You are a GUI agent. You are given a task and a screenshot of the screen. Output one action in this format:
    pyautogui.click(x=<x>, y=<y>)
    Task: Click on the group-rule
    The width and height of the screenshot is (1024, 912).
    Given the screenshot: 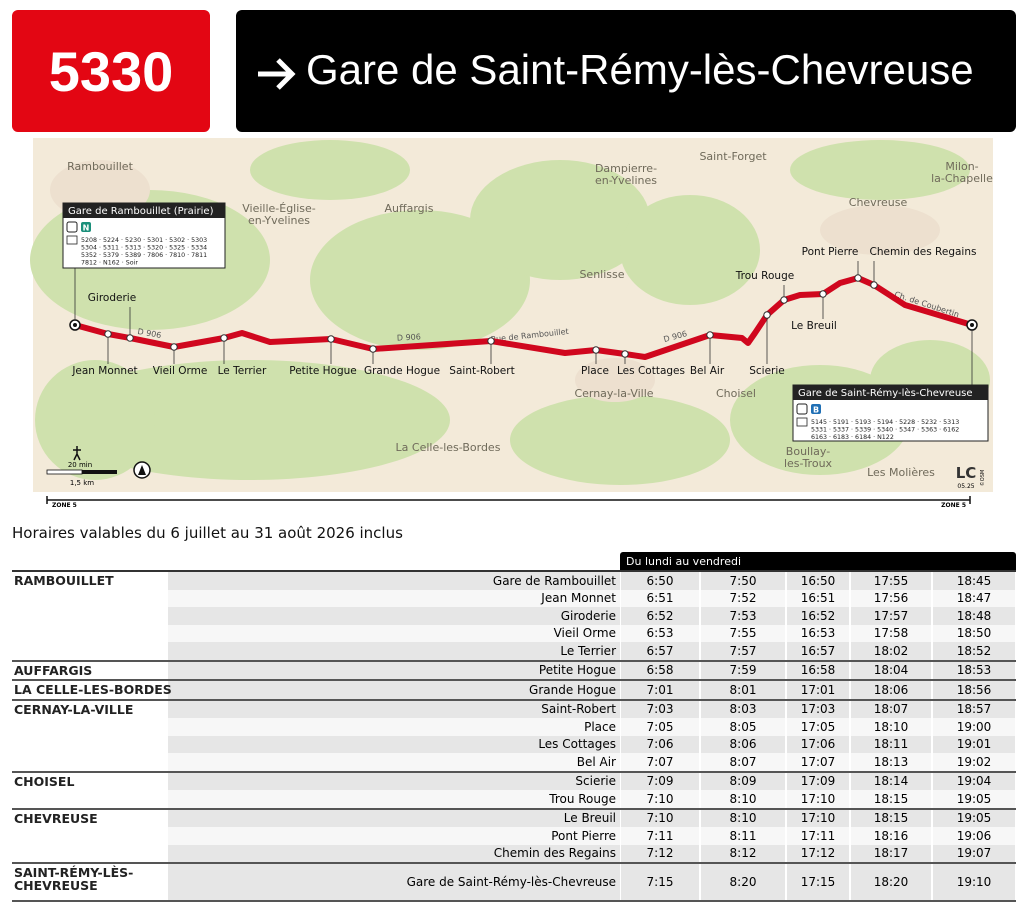 What is the action you would take?
    pyautogui.click(x=514, y=771)
    